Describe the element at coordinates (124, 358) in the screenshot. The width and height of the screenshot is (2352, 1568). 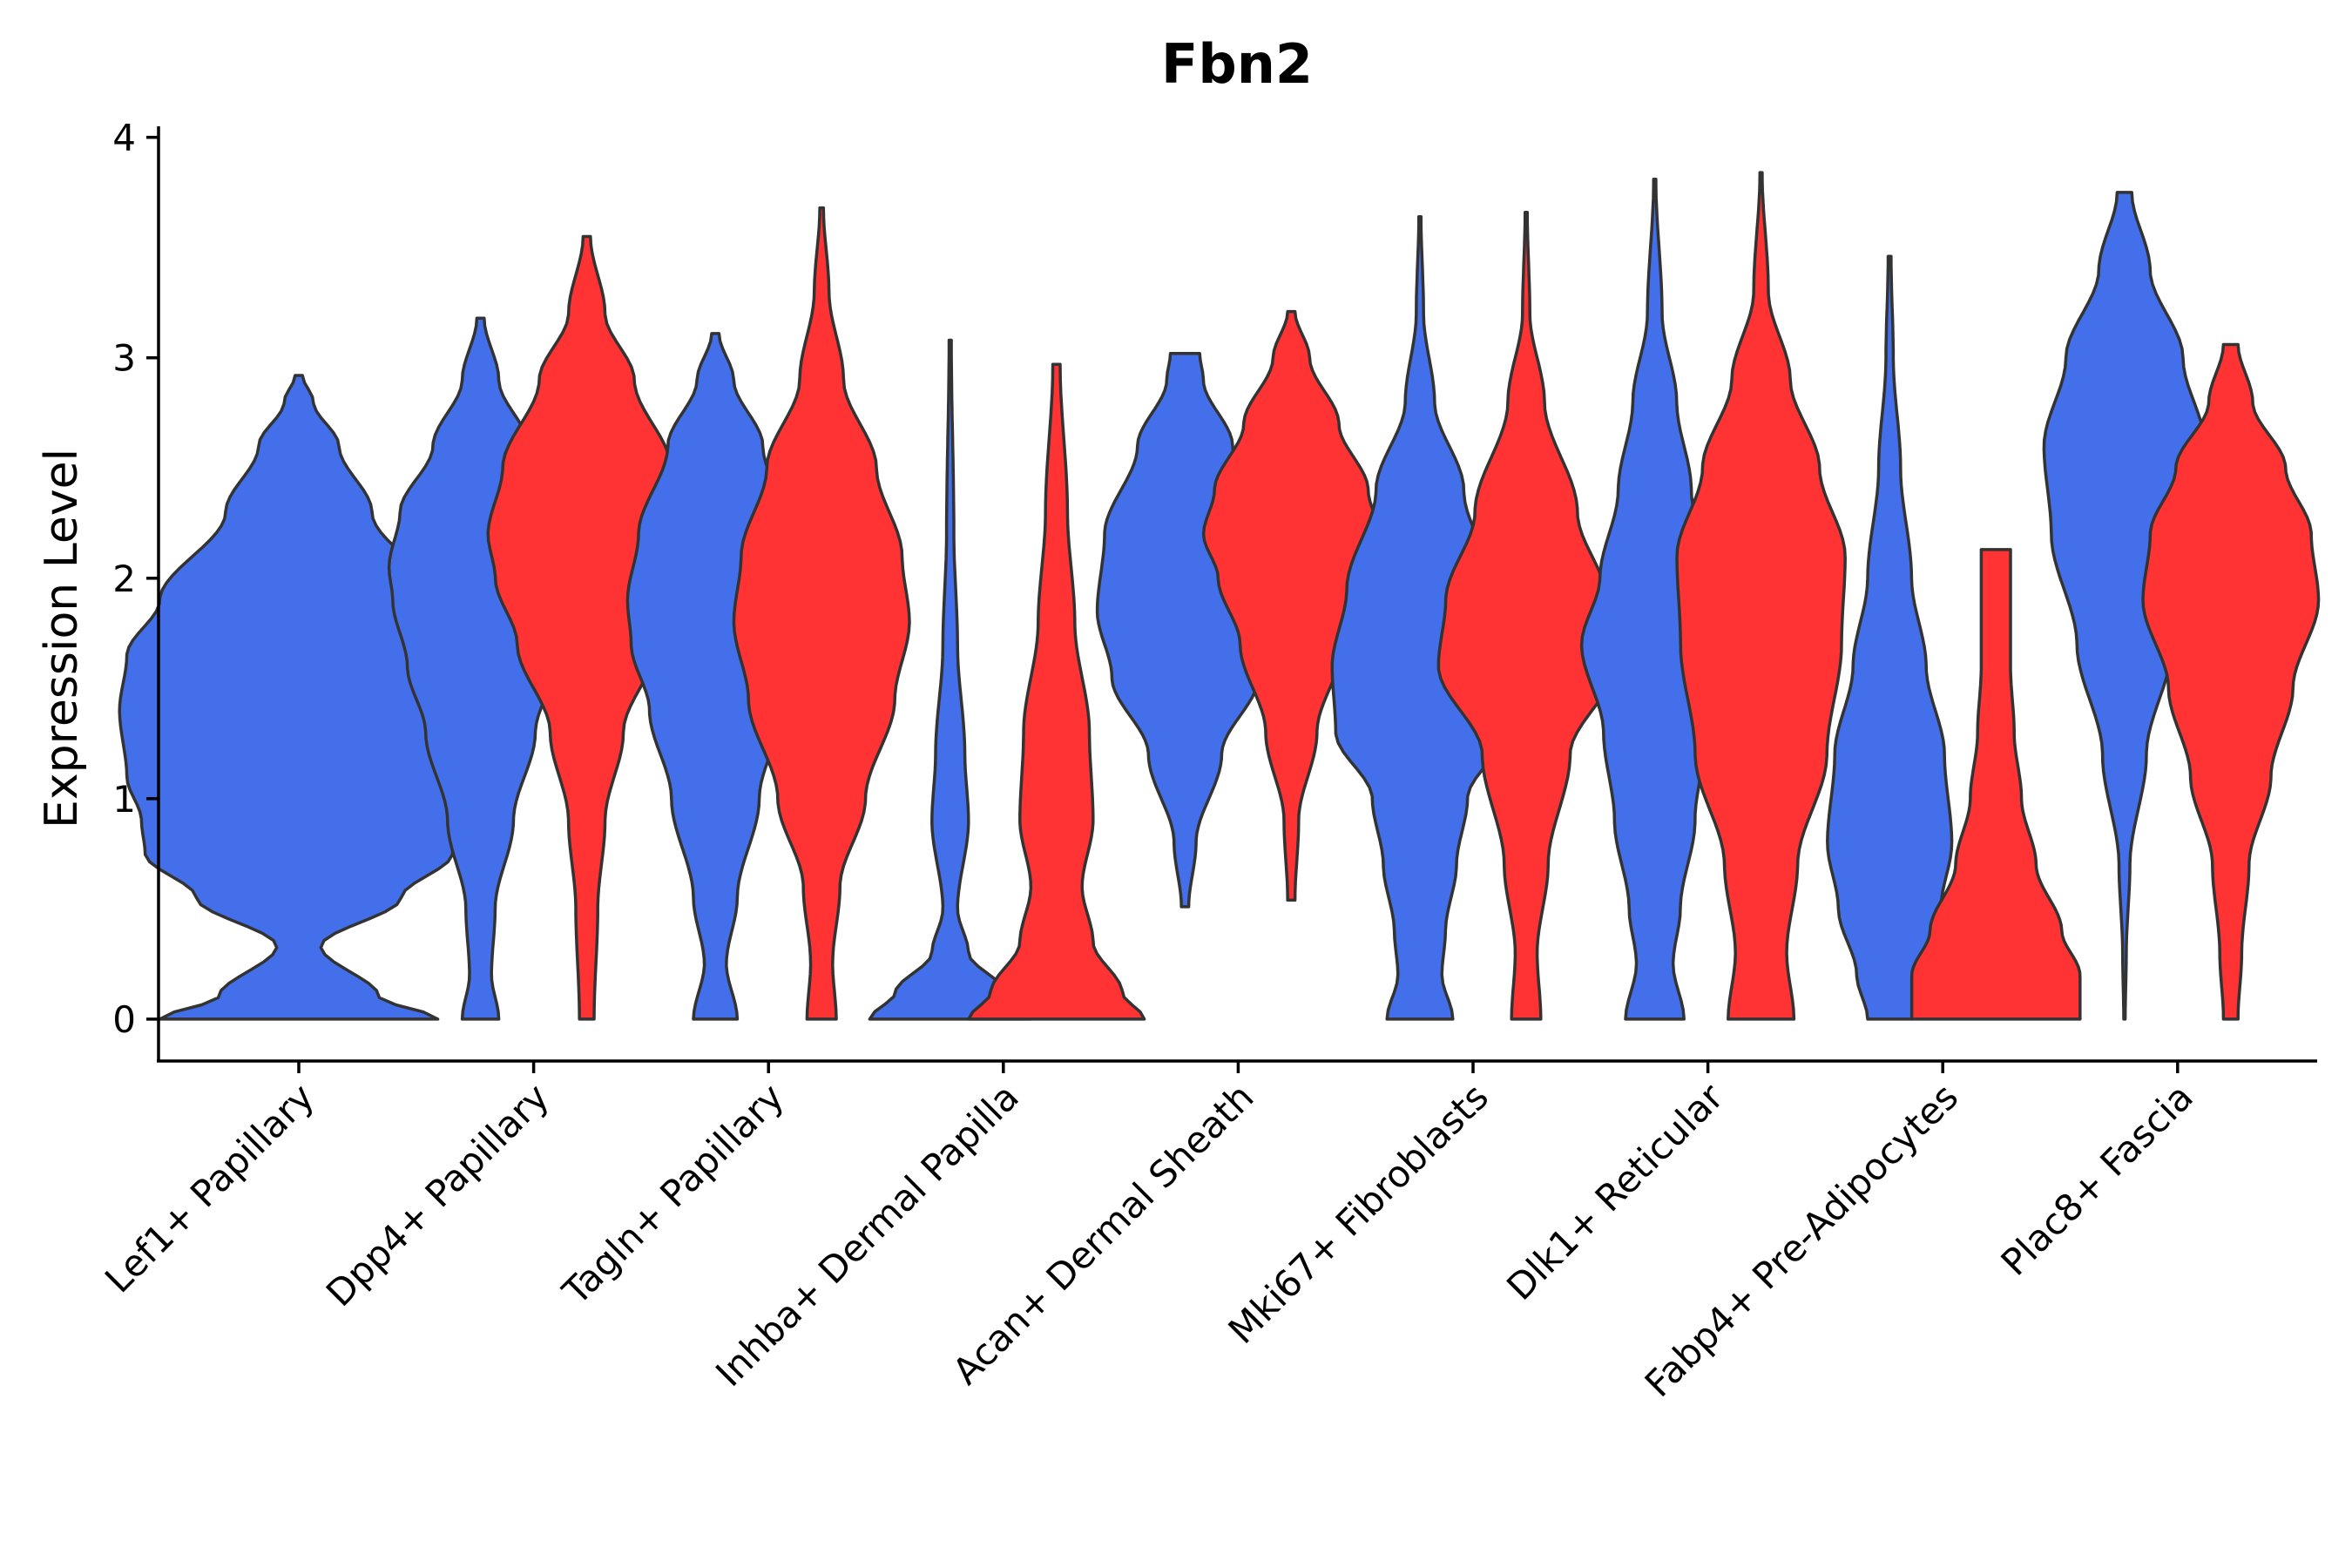
I see `y-tick-label: 3` at that location.